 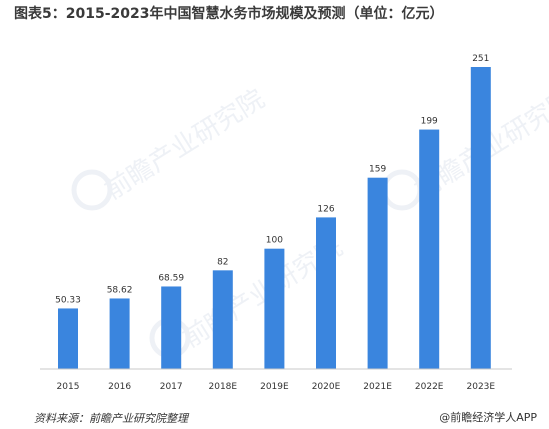 What do you see at coordinates (325, 209) in the screenshot?
I see `data-label-2020E: 126` at bounding box center [325, 209].